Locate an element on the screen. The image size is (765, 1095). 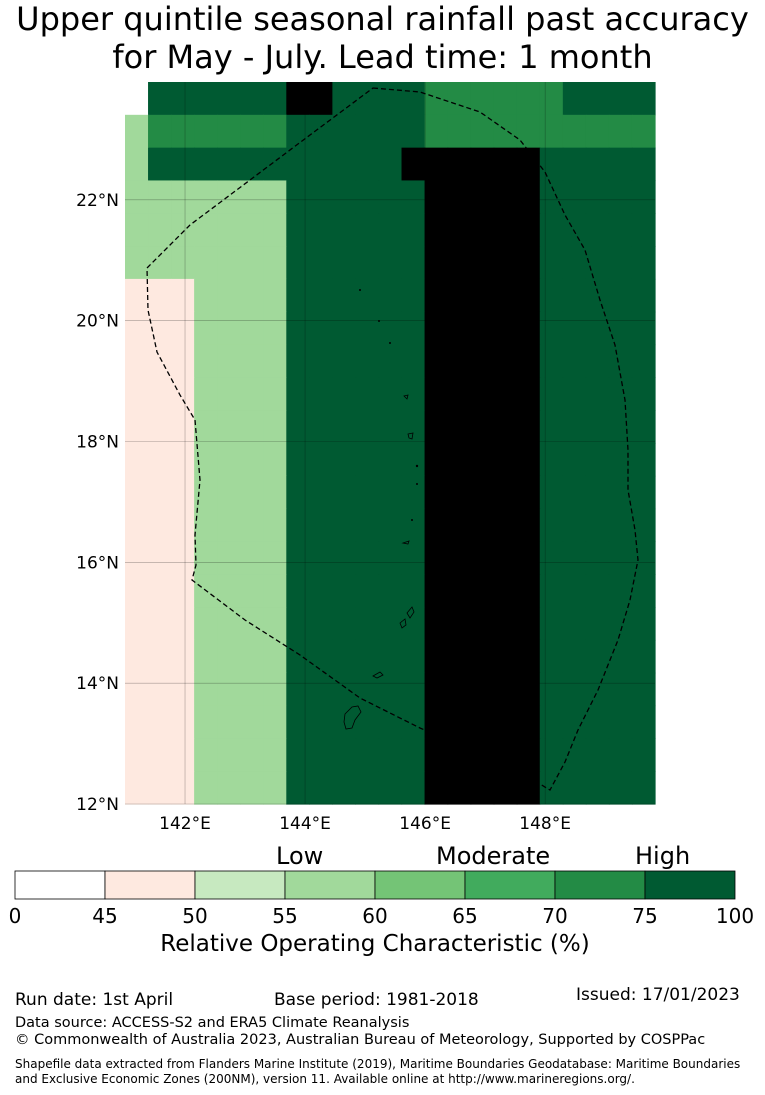
issued-date: Issued: 17/01/2023 is located at coordinates (658, 995).